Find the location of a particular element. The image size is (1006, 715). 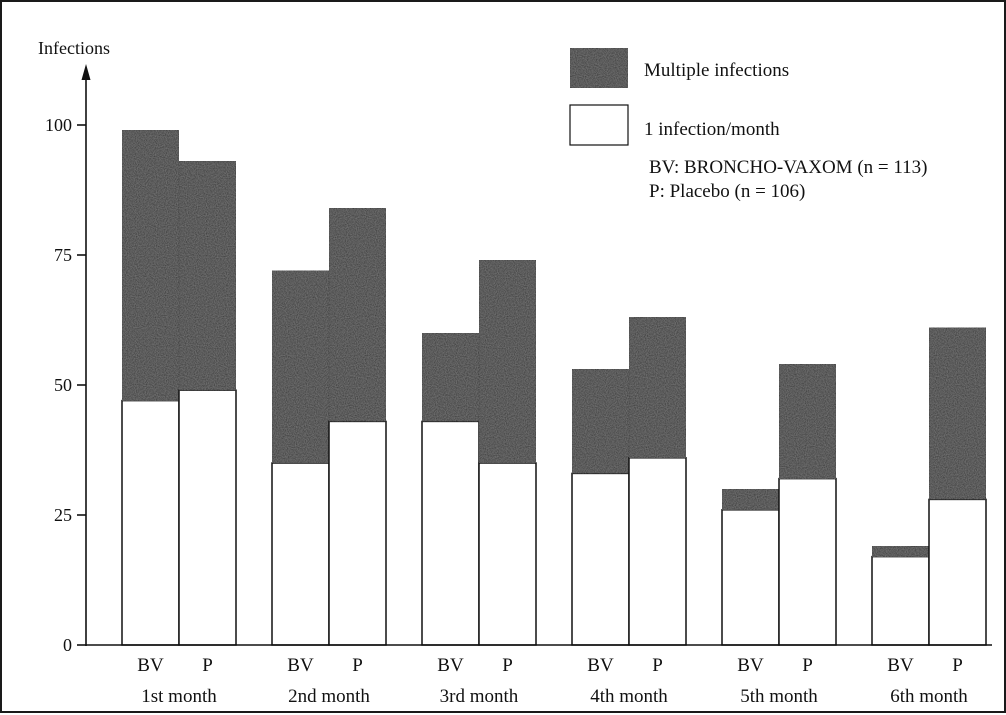

y-axis-arrow is located at coordinates (86, 72).